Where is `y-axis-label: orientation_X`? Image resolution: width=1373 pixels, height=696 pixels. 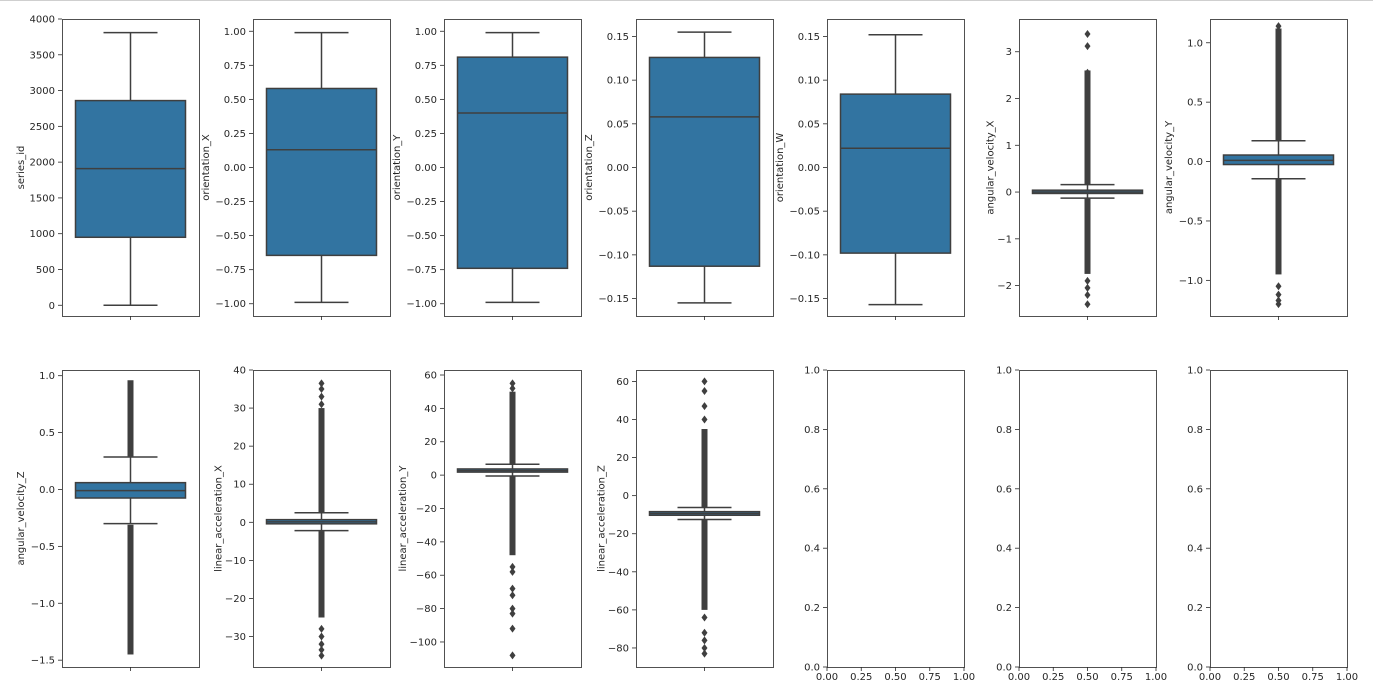
y-axis-label: orientation_X is located at coordinates (206, 167).